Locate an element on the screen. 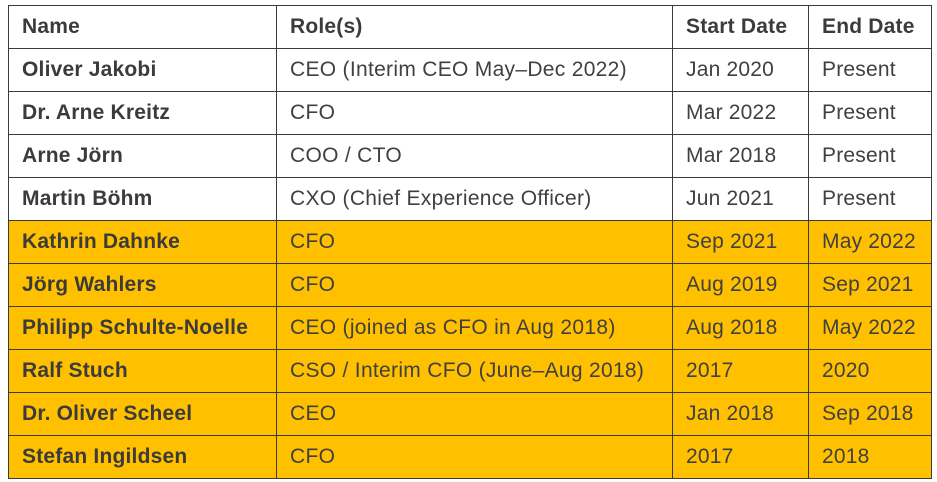 This screenshot has width=937, height=482. cell-end-date: Sep 2021 is located at coordinates (870, 285).